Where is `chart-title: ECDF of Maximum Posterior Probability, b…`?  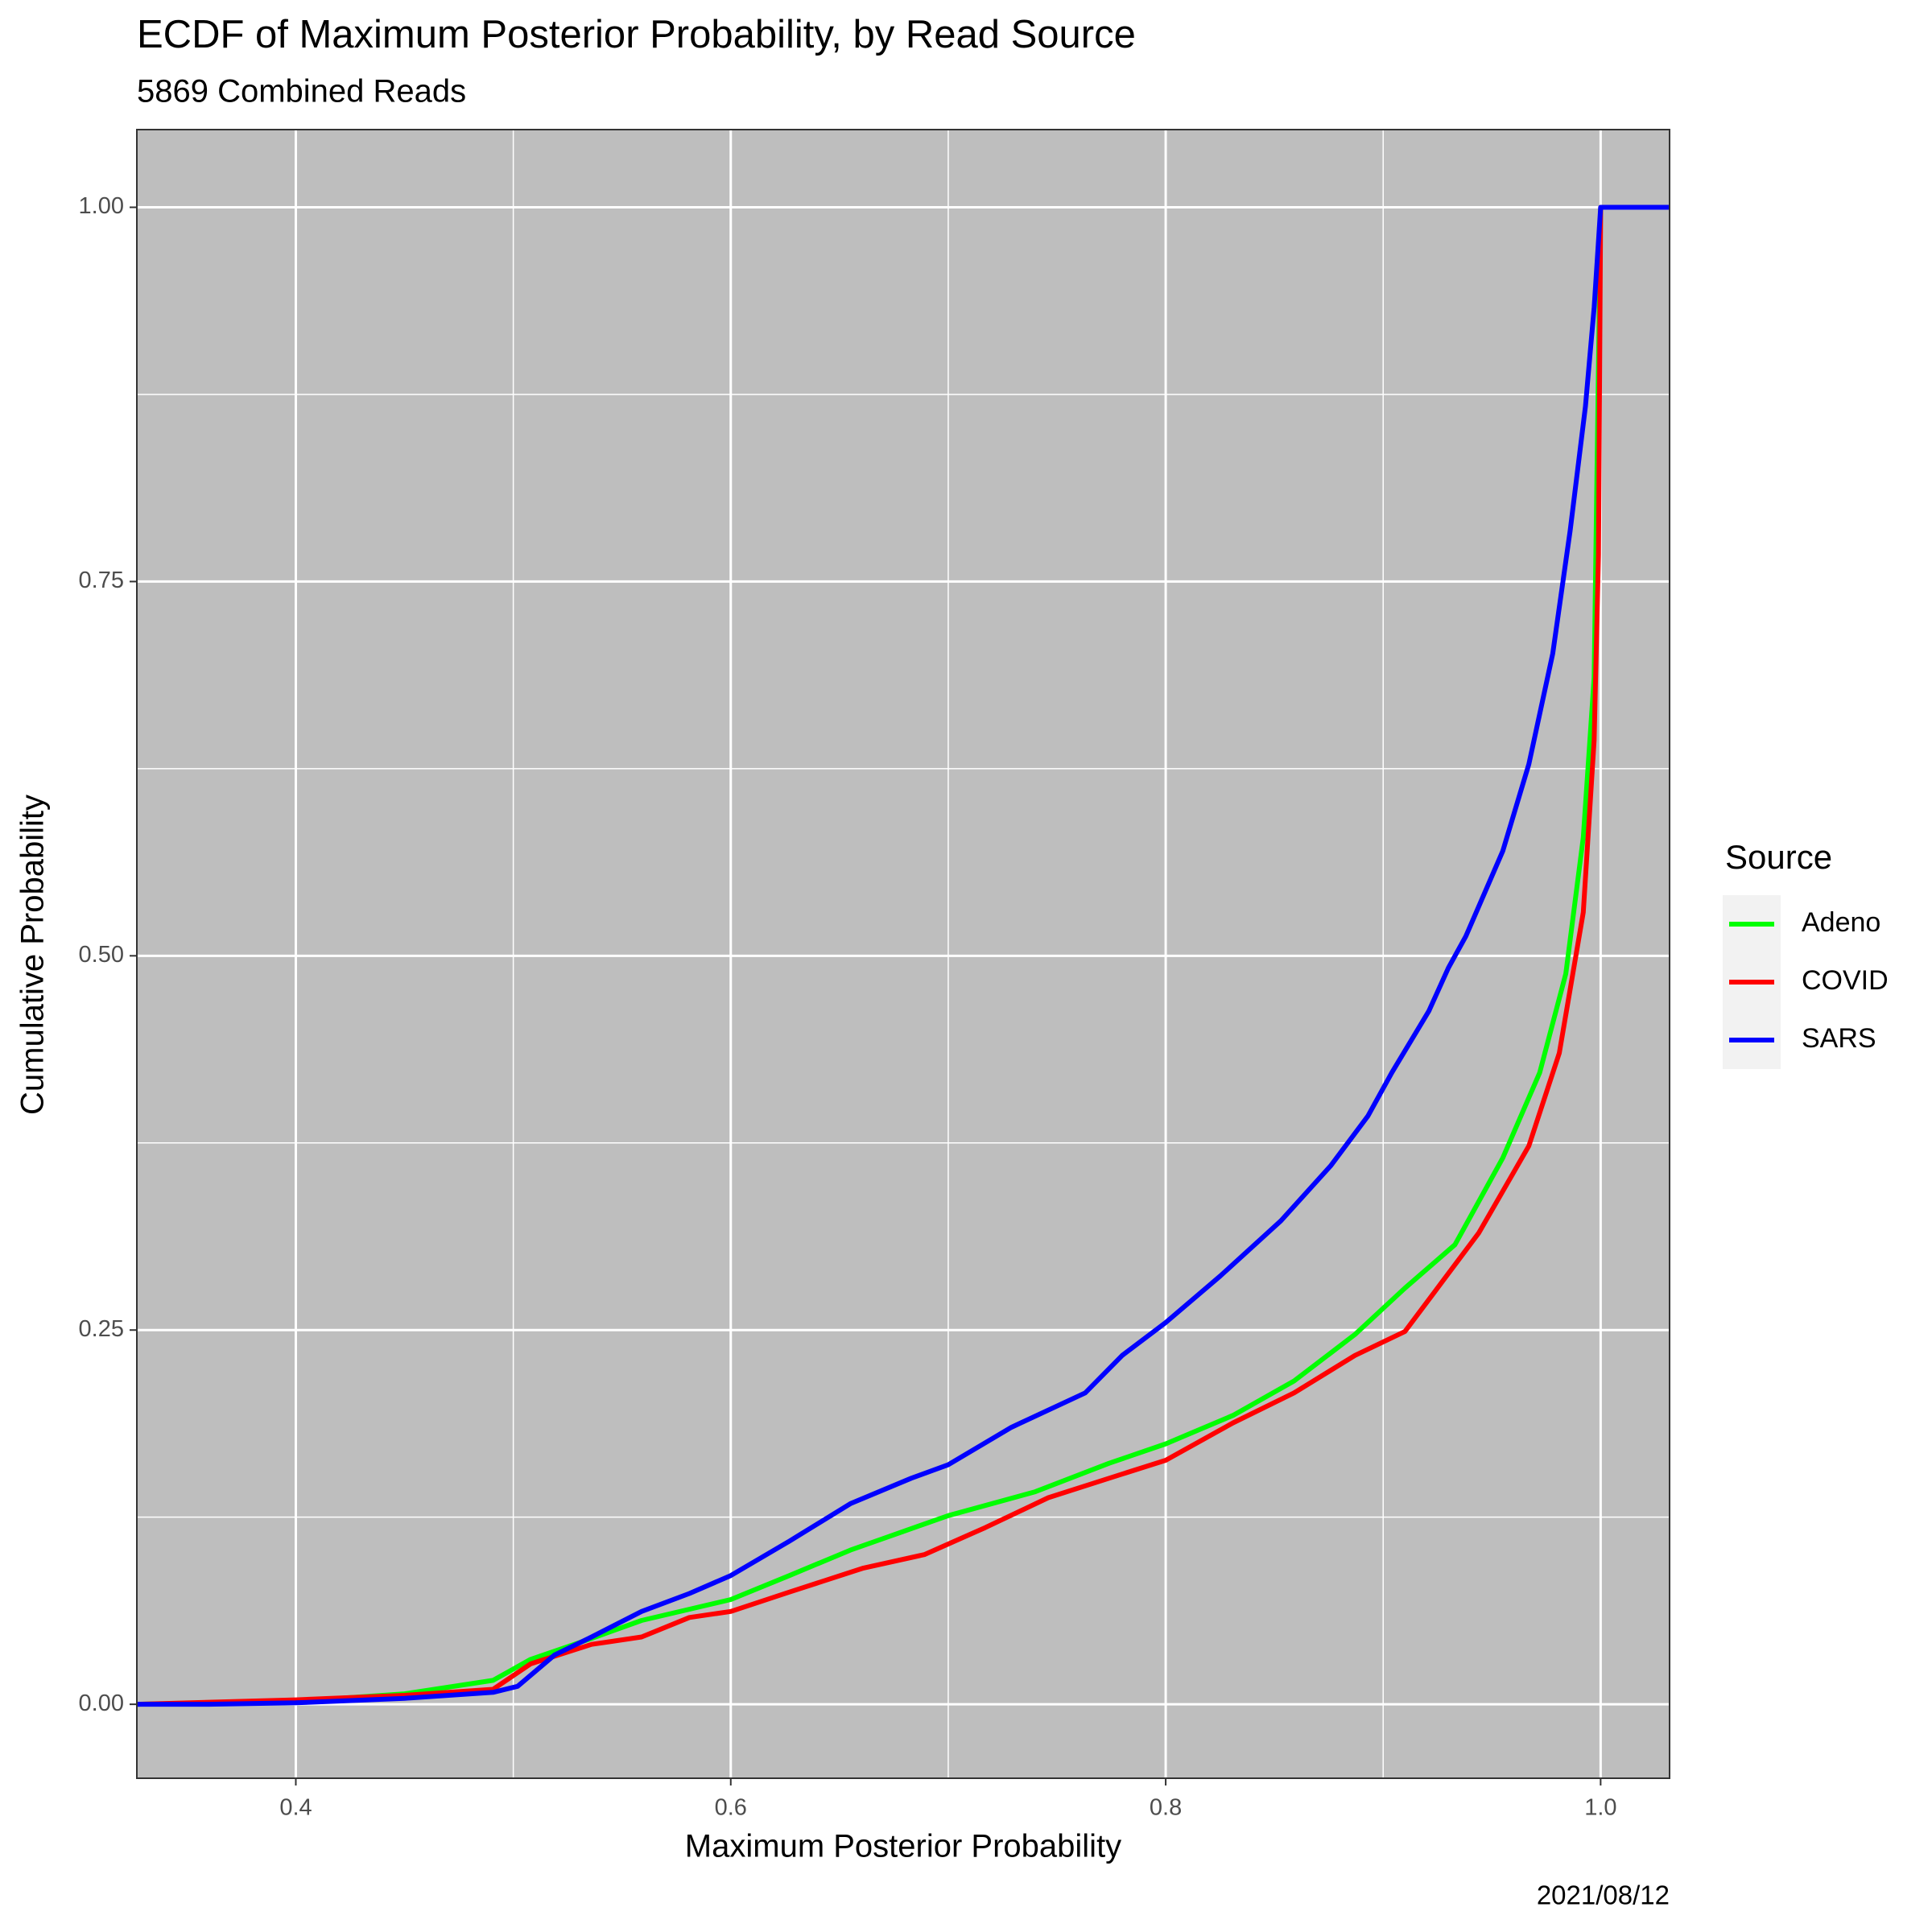
chart-title: ECDF of Maximum Posterior Probability, b… is located at coordinates (636, 34).